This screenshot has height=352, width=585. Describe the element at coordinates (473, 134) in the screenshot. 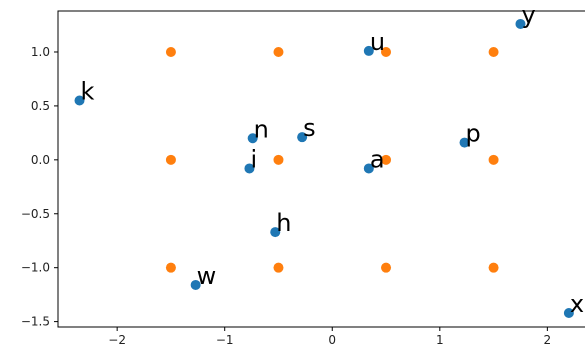

I see `point-label-p: p` at that location.